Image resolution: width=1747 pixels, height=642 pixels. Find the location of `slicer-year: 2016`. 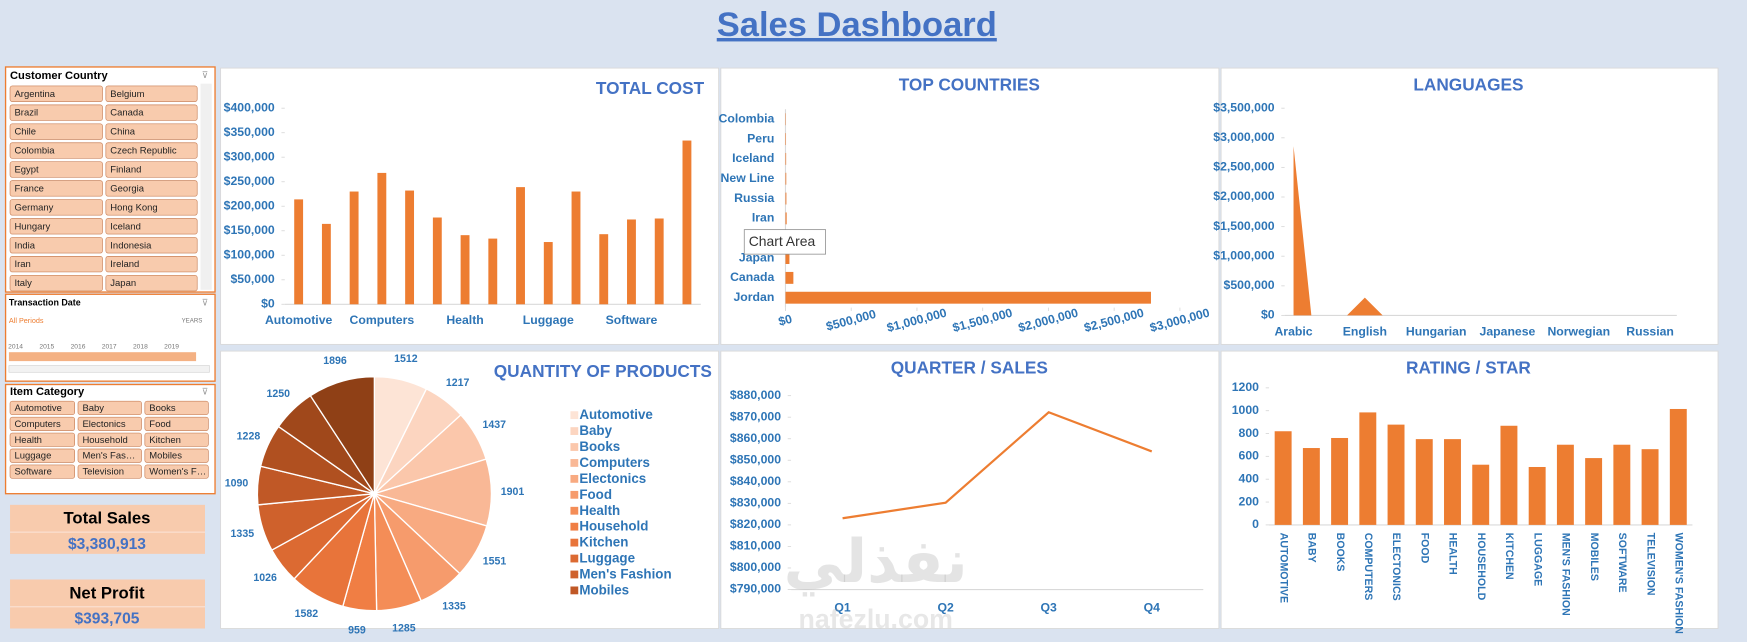

slicer-year: 2016 is located at coordinates (78, 346).